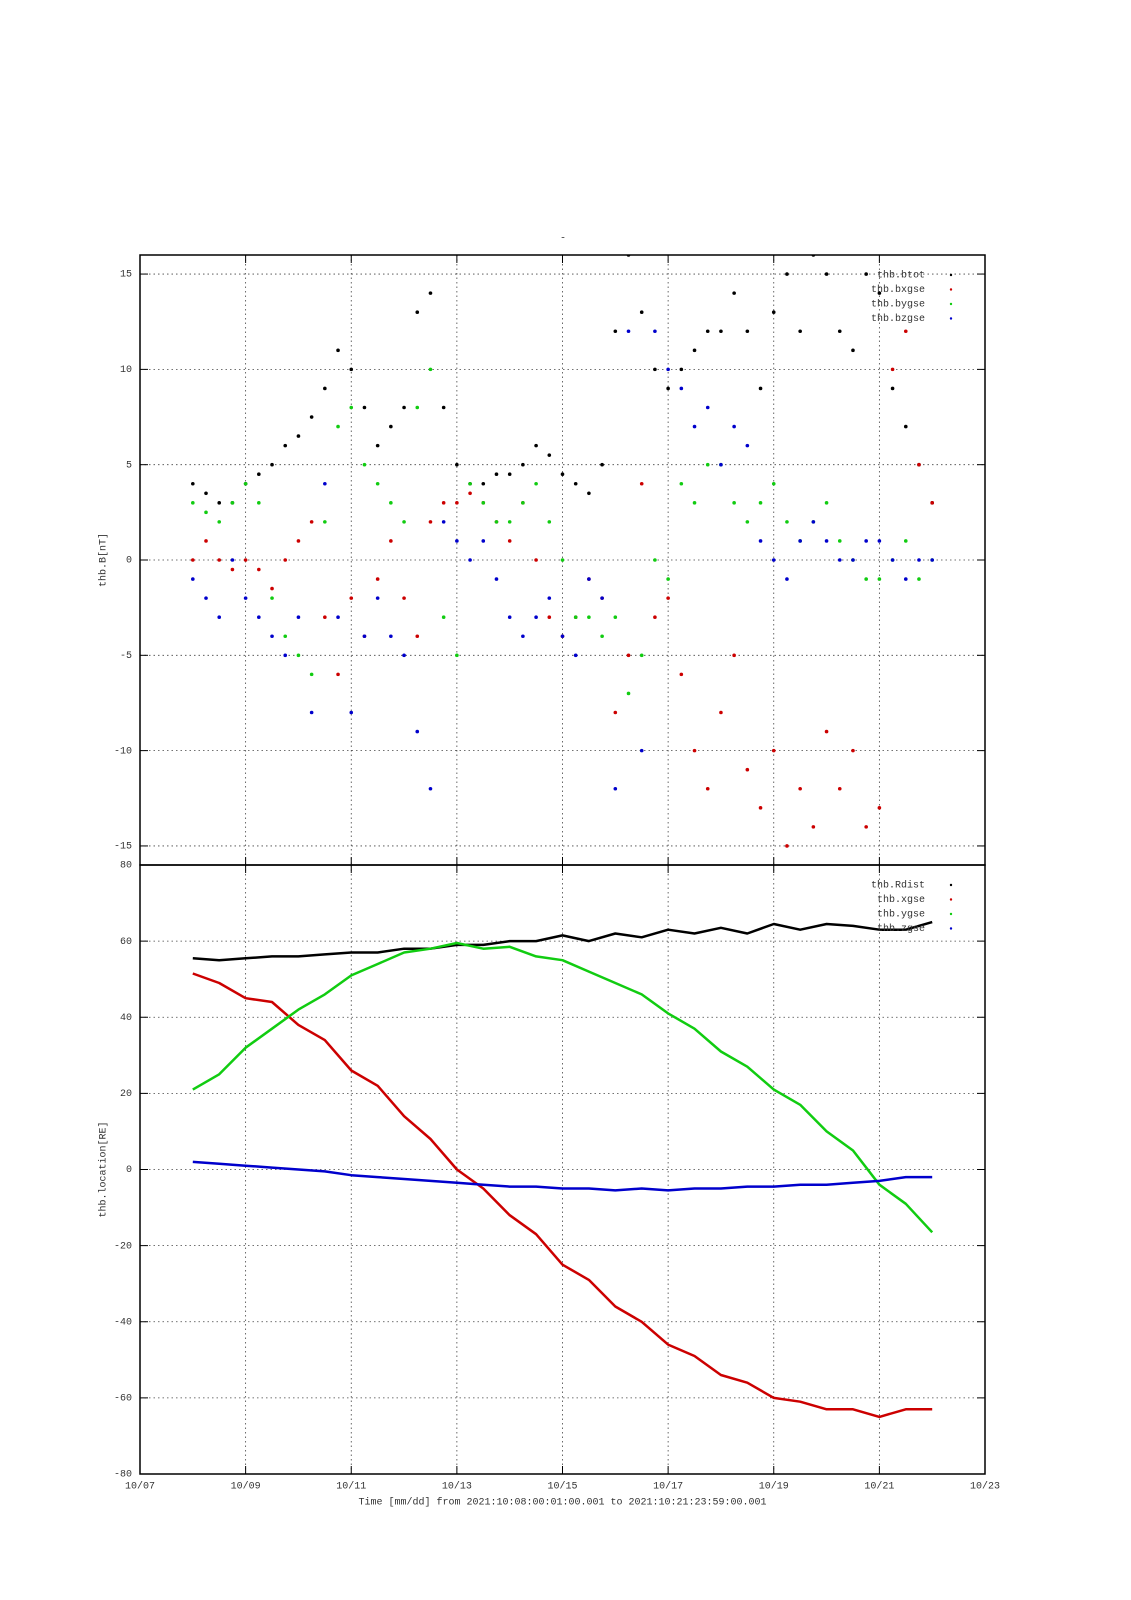  What do you see at coordinates (104, 560) in the screenshot?
I see `y-axis-label: thb.B[nT]` at bounding box center [104, 560].